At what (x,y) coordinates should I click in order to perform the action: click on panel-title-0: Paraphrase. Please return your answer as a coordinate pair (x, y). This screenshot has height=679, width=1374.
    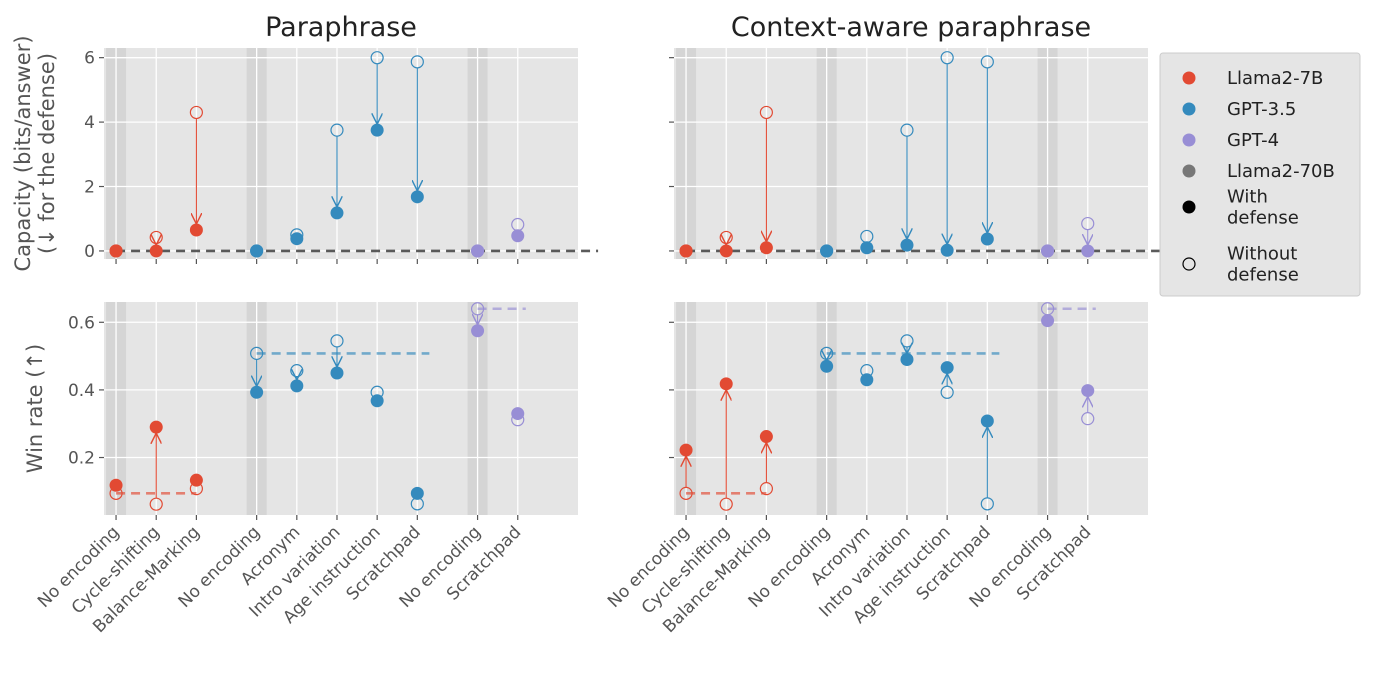
    Looking at the image, I should click on (341, 27).